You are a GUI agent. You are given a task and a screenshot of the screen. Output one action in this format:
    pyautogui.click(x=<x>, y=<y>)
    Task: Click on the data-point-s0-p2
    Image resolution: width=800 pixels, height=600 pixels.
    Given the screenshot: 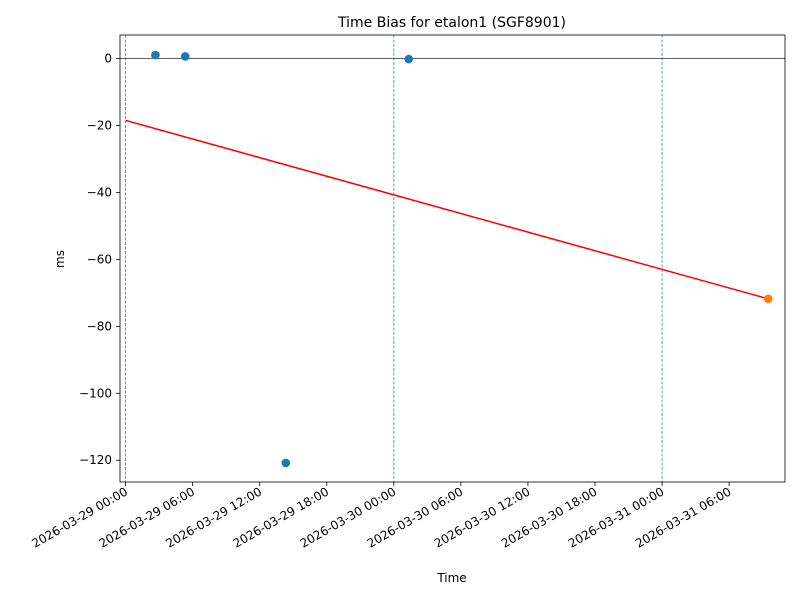 What is the action you would take?
    pyautogui.click(x=286, y=463)
    